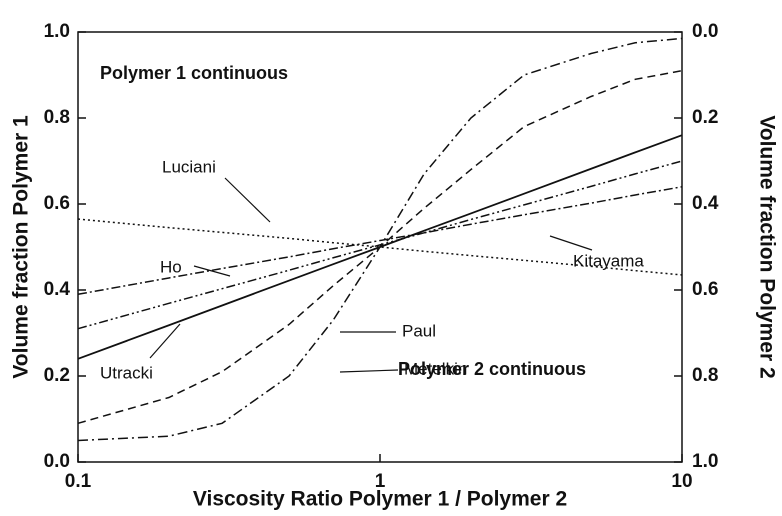 The height and width of the screenshot is (516, 782). Describe the element at coordinates (608, 260) in the screenshot. I see `curve-label: Kitayama` at that location.